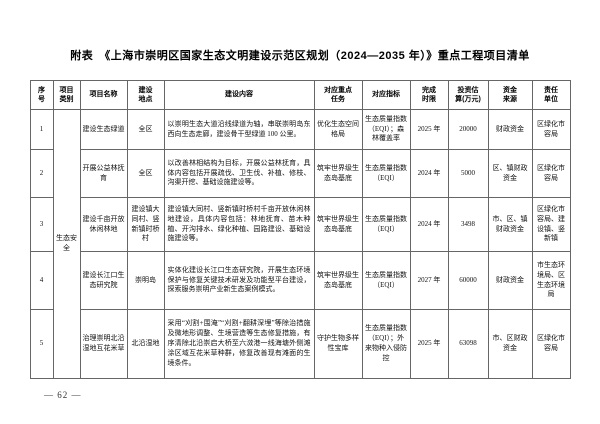  I want to click on cell-investment: 20000, so click(468, 129).